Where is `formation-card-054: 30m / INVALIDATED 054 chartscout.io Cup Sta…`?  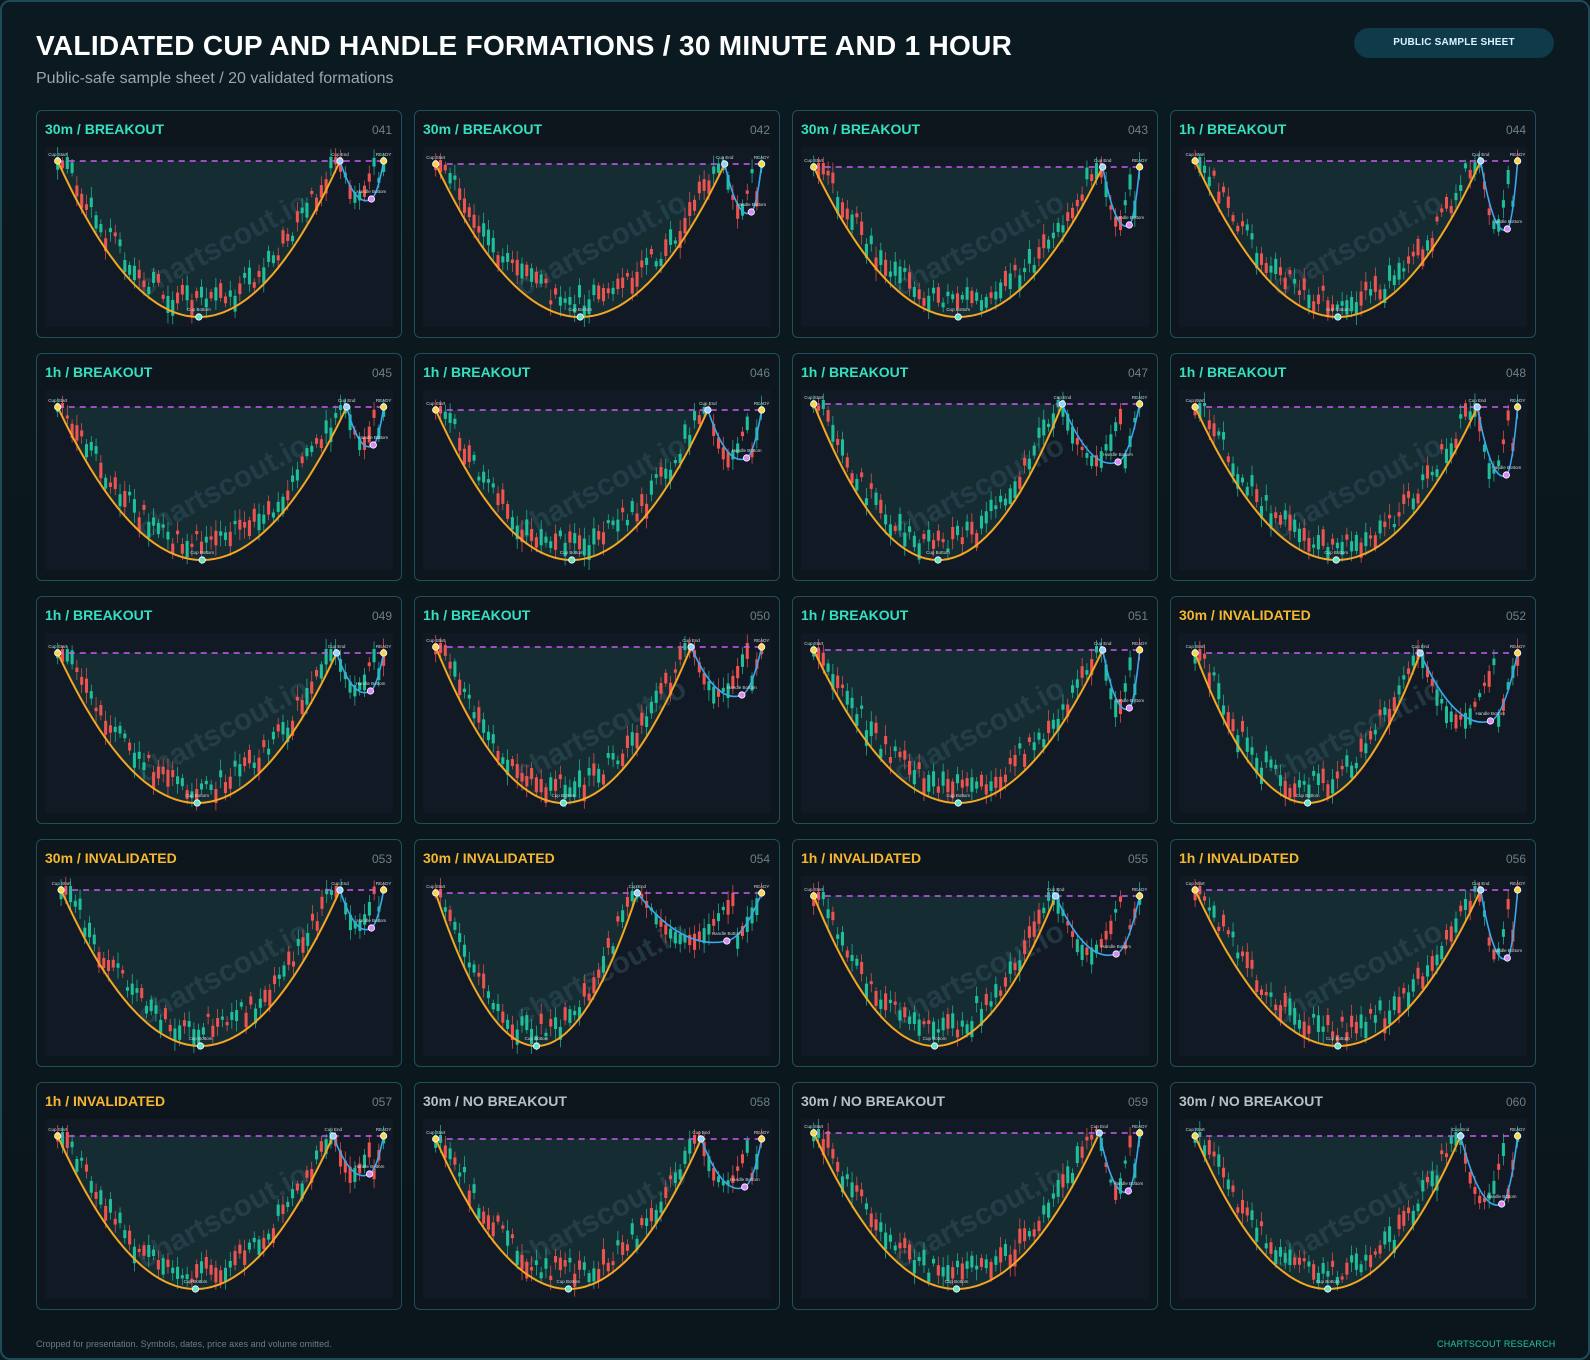
formation-card-054: 30m / INVALIDATED 054 chartscout.io Cup Sta… is located at coordinates (597, 953).